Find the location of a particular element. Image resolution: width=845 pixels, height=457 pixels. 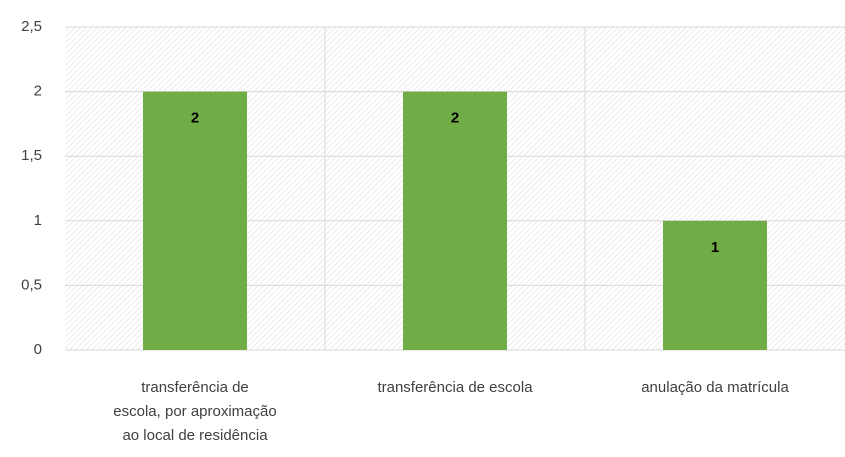

x-tick-label: anulação da matrícula is located at coordinates (715, 387).